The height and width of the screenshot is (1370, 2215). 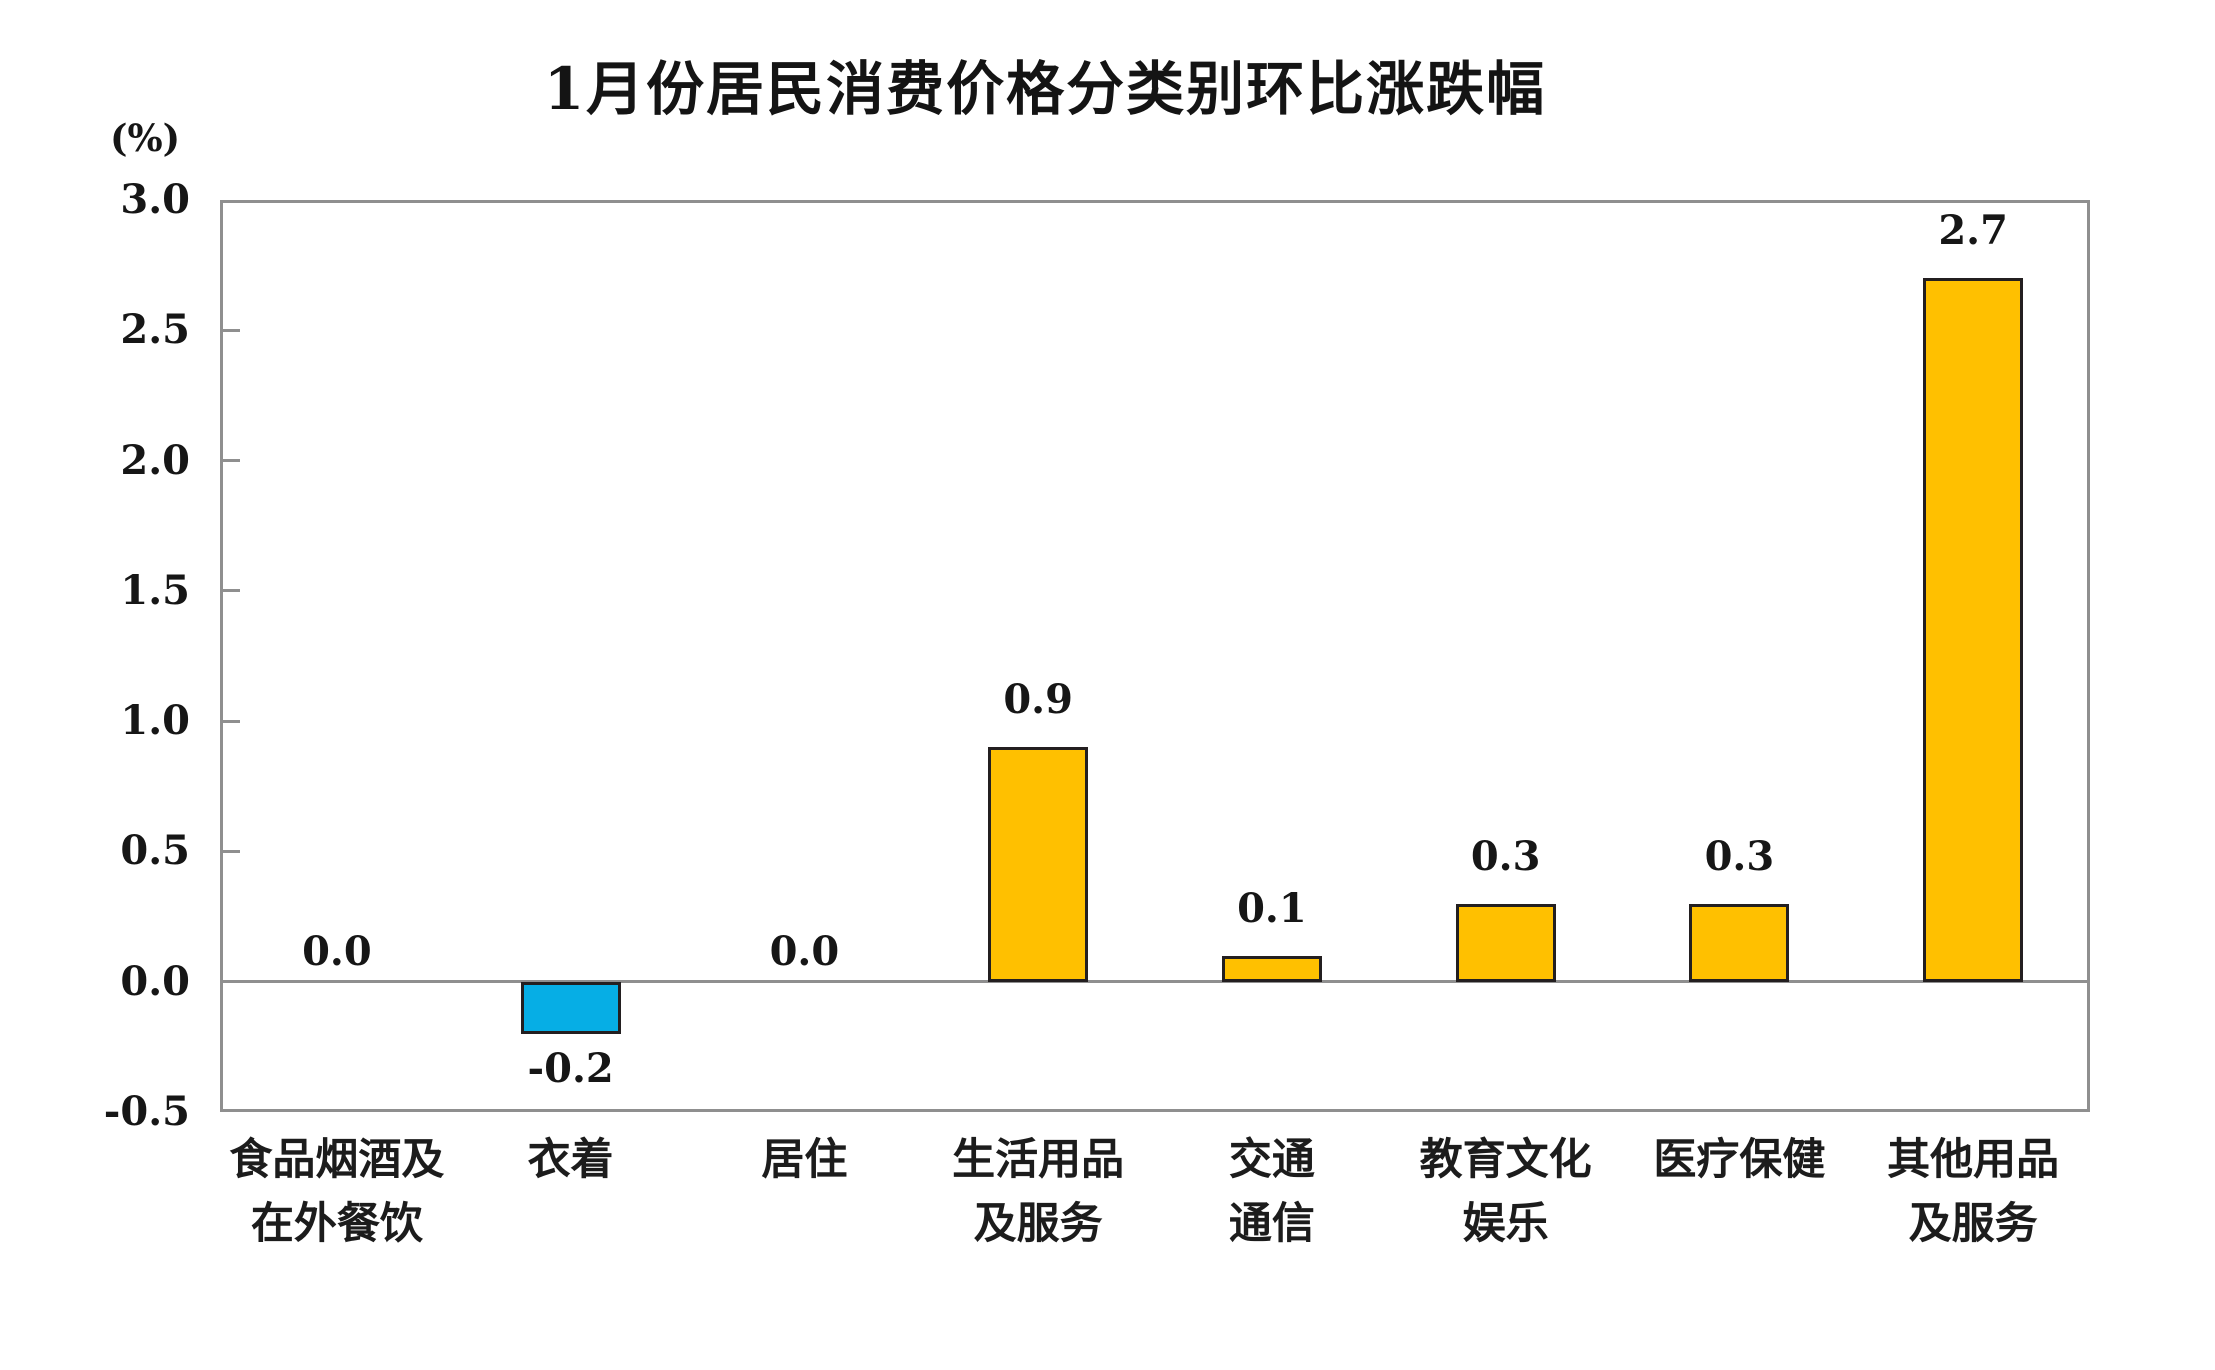 What do you see at coordinates (155, 721) in the screenshot?
I see `y-tick-label: 1.0` at bounding box center [155, 721].